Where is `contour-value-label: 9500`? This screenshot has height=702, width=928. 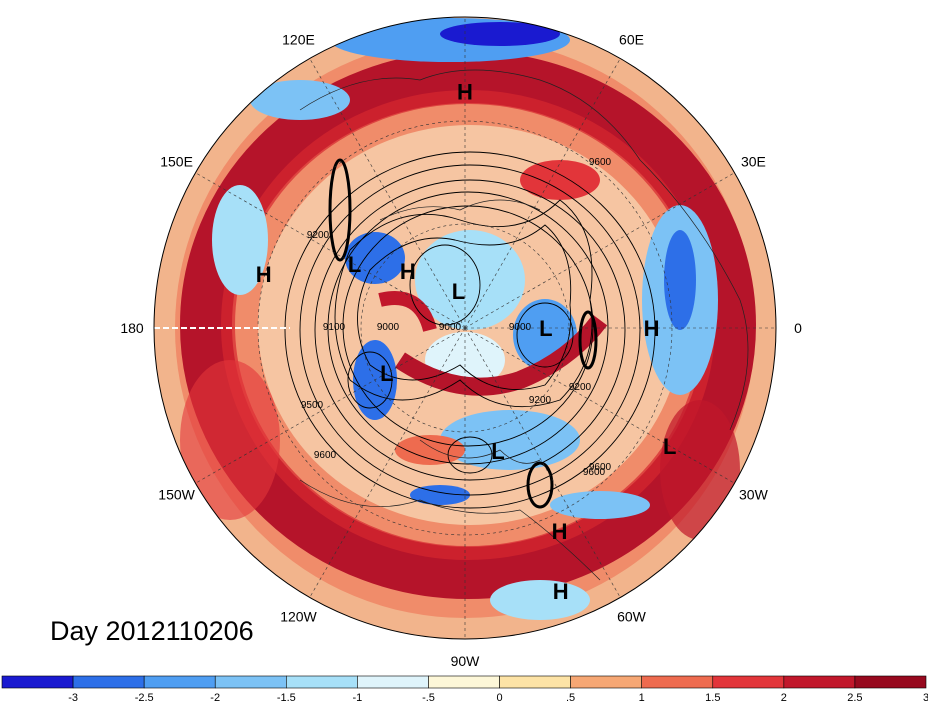 contour-value-label: 9500 is located at coordinates (312, 405).